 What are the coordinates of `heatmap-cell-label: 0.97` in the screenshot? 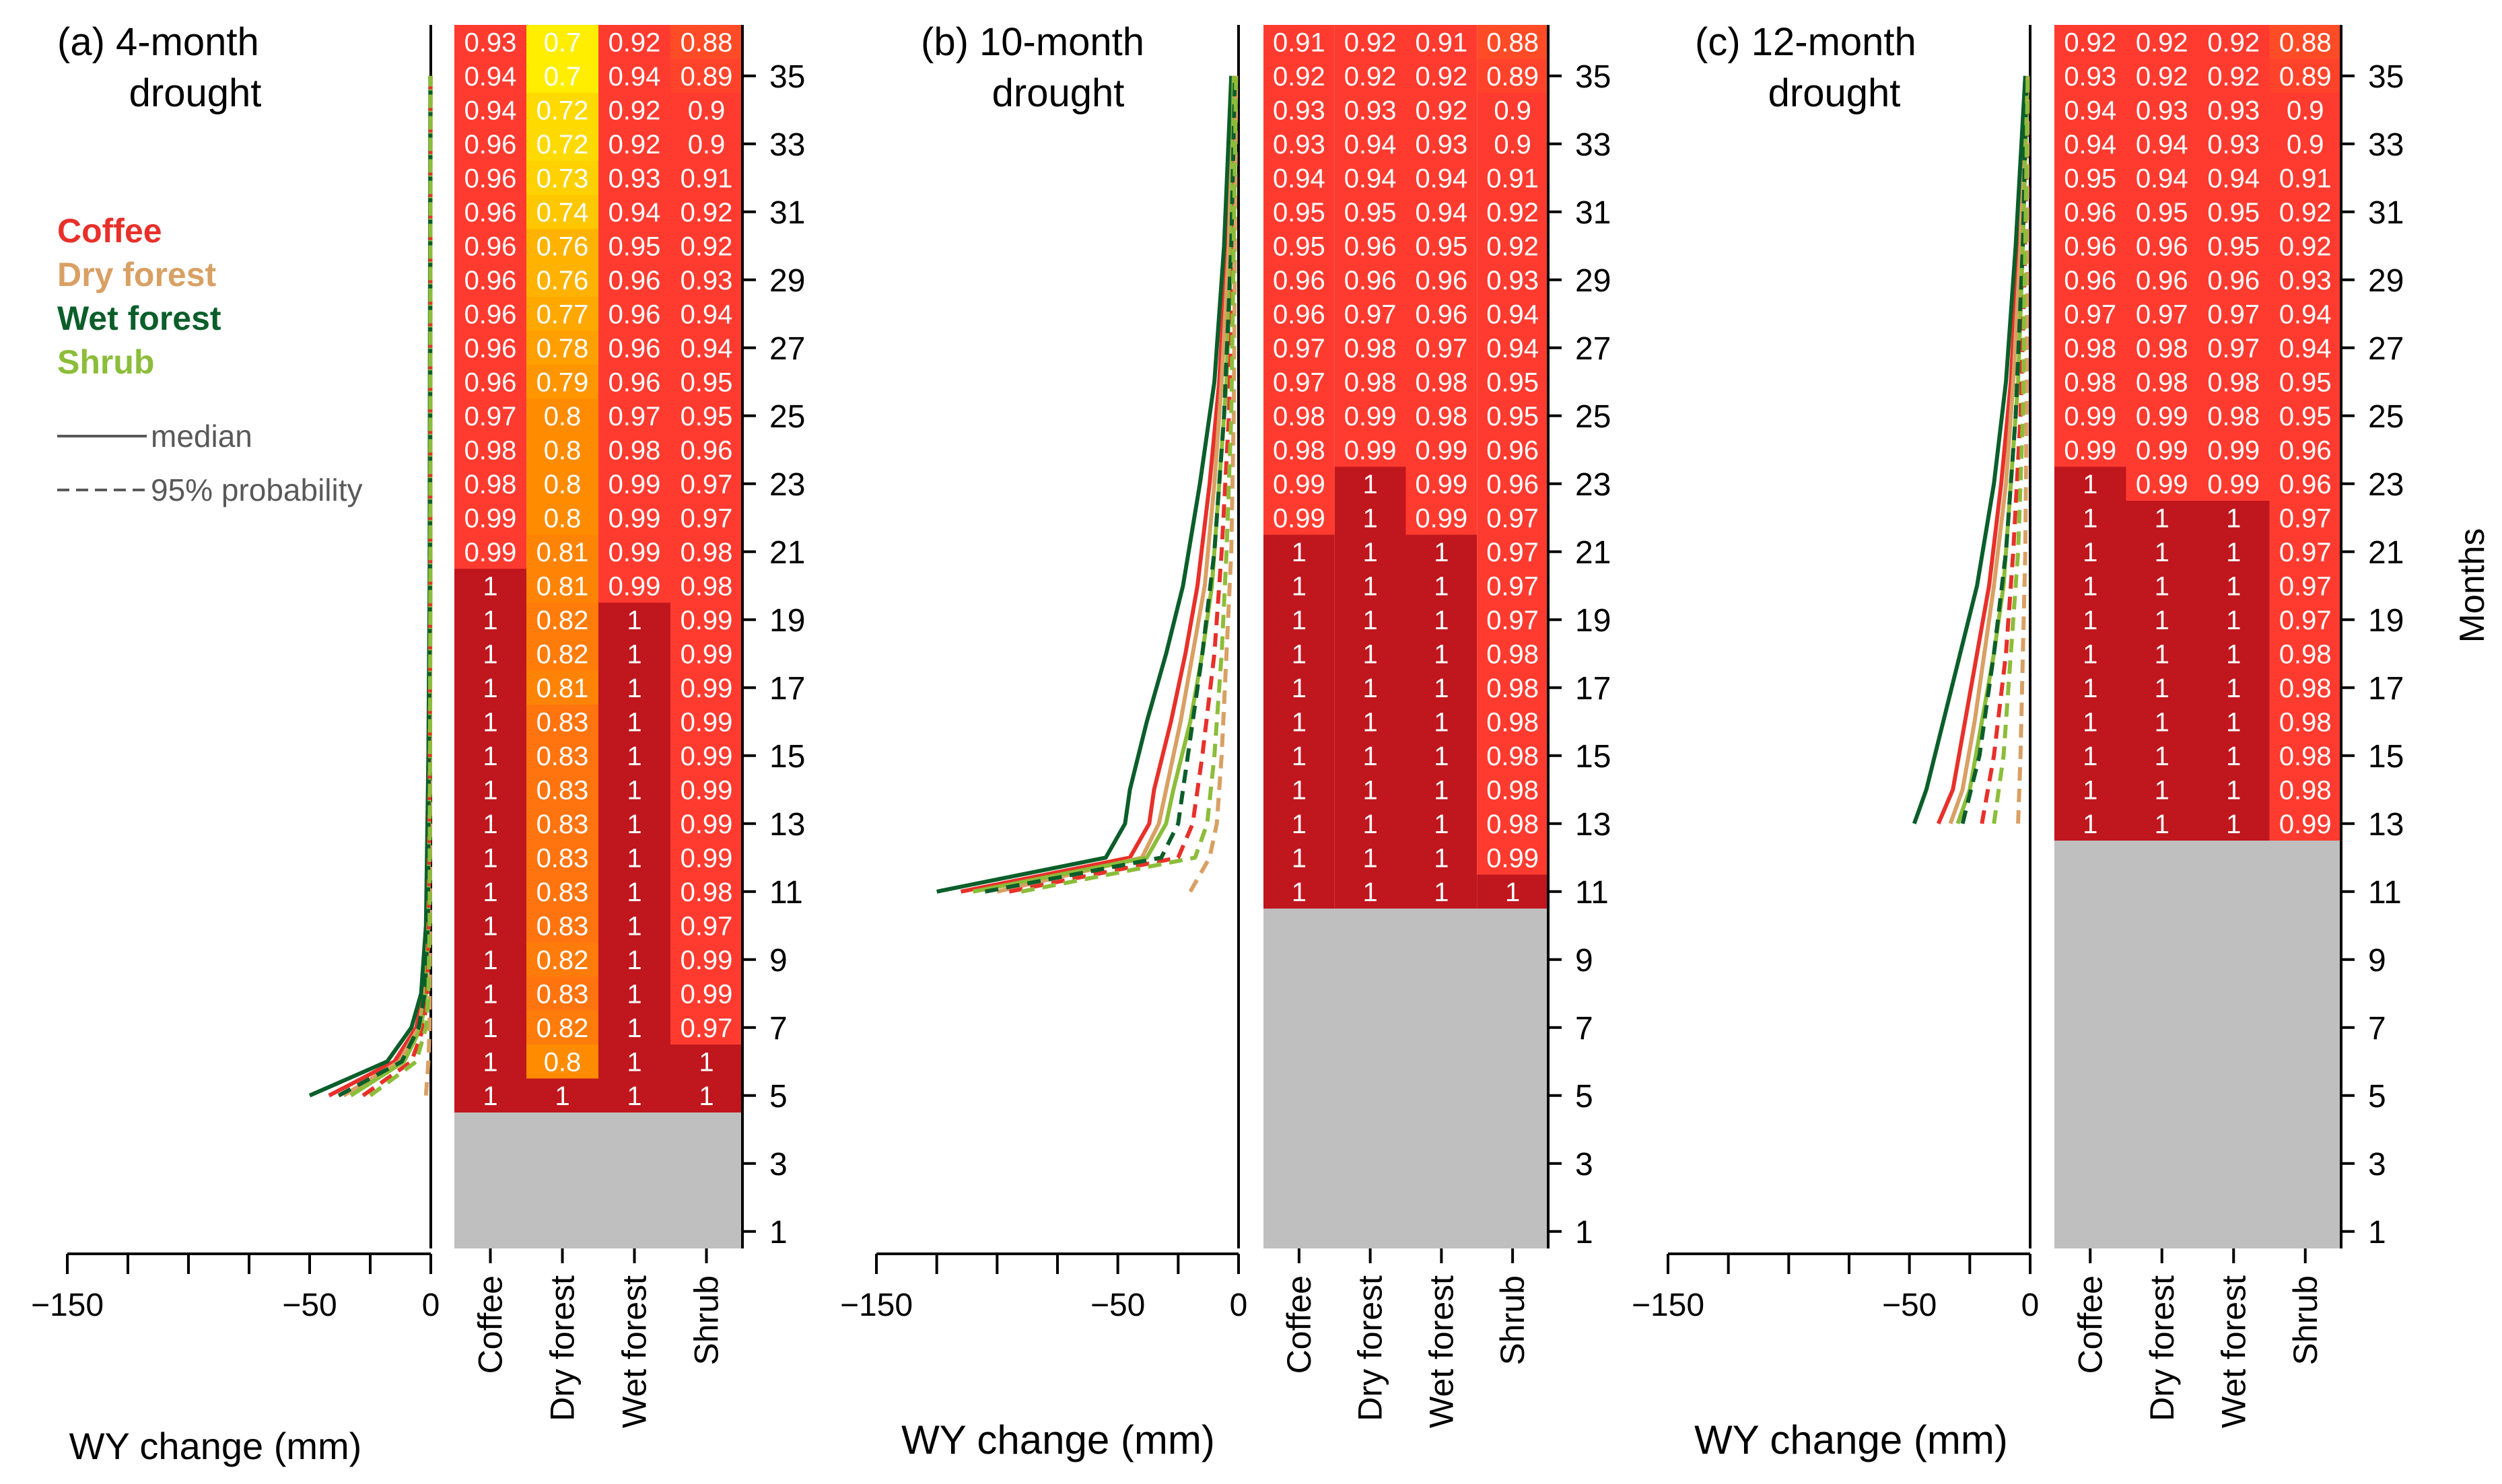 It's located at (1441, 348).